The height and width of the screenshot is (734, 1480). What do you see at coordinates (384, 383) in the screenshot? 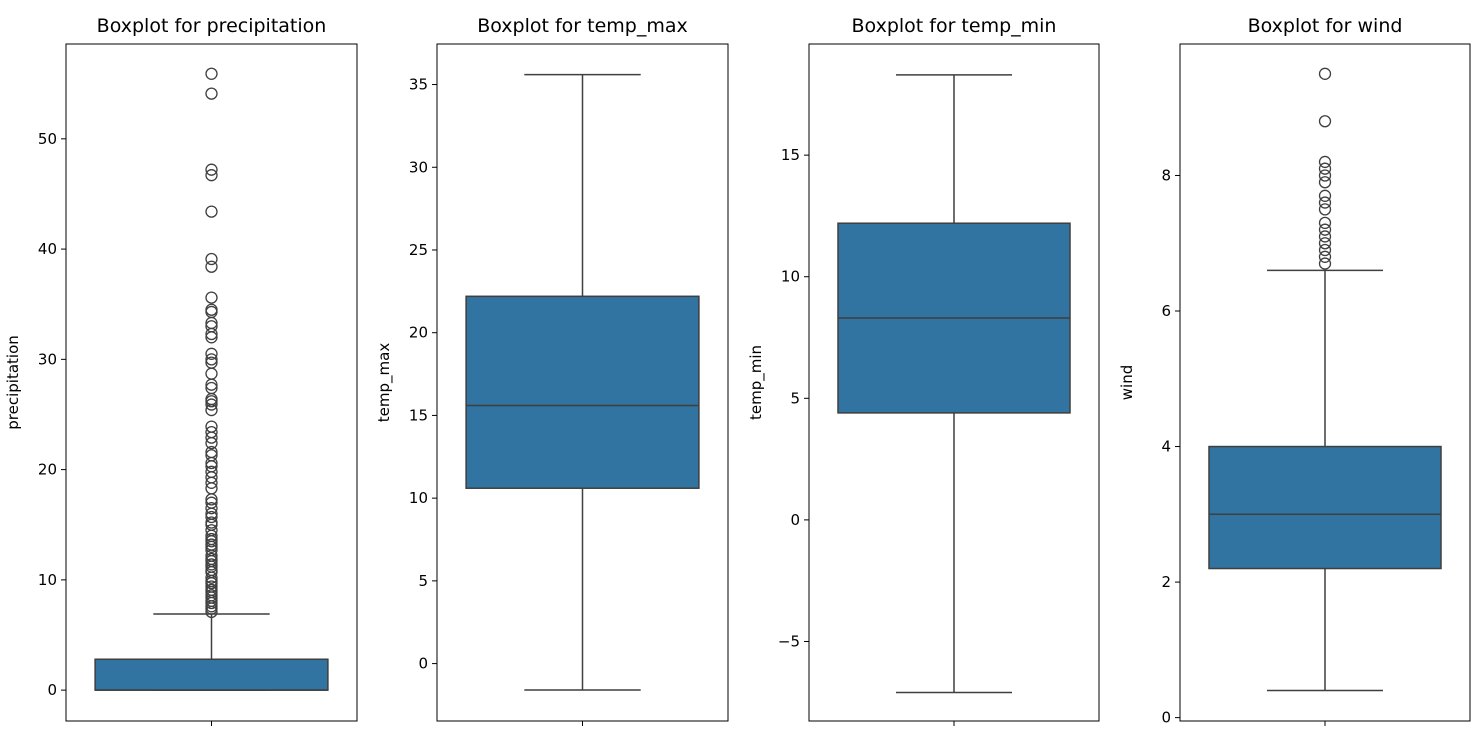
I see `y-axis-label: temp_max` at bounding box center [384, 383].